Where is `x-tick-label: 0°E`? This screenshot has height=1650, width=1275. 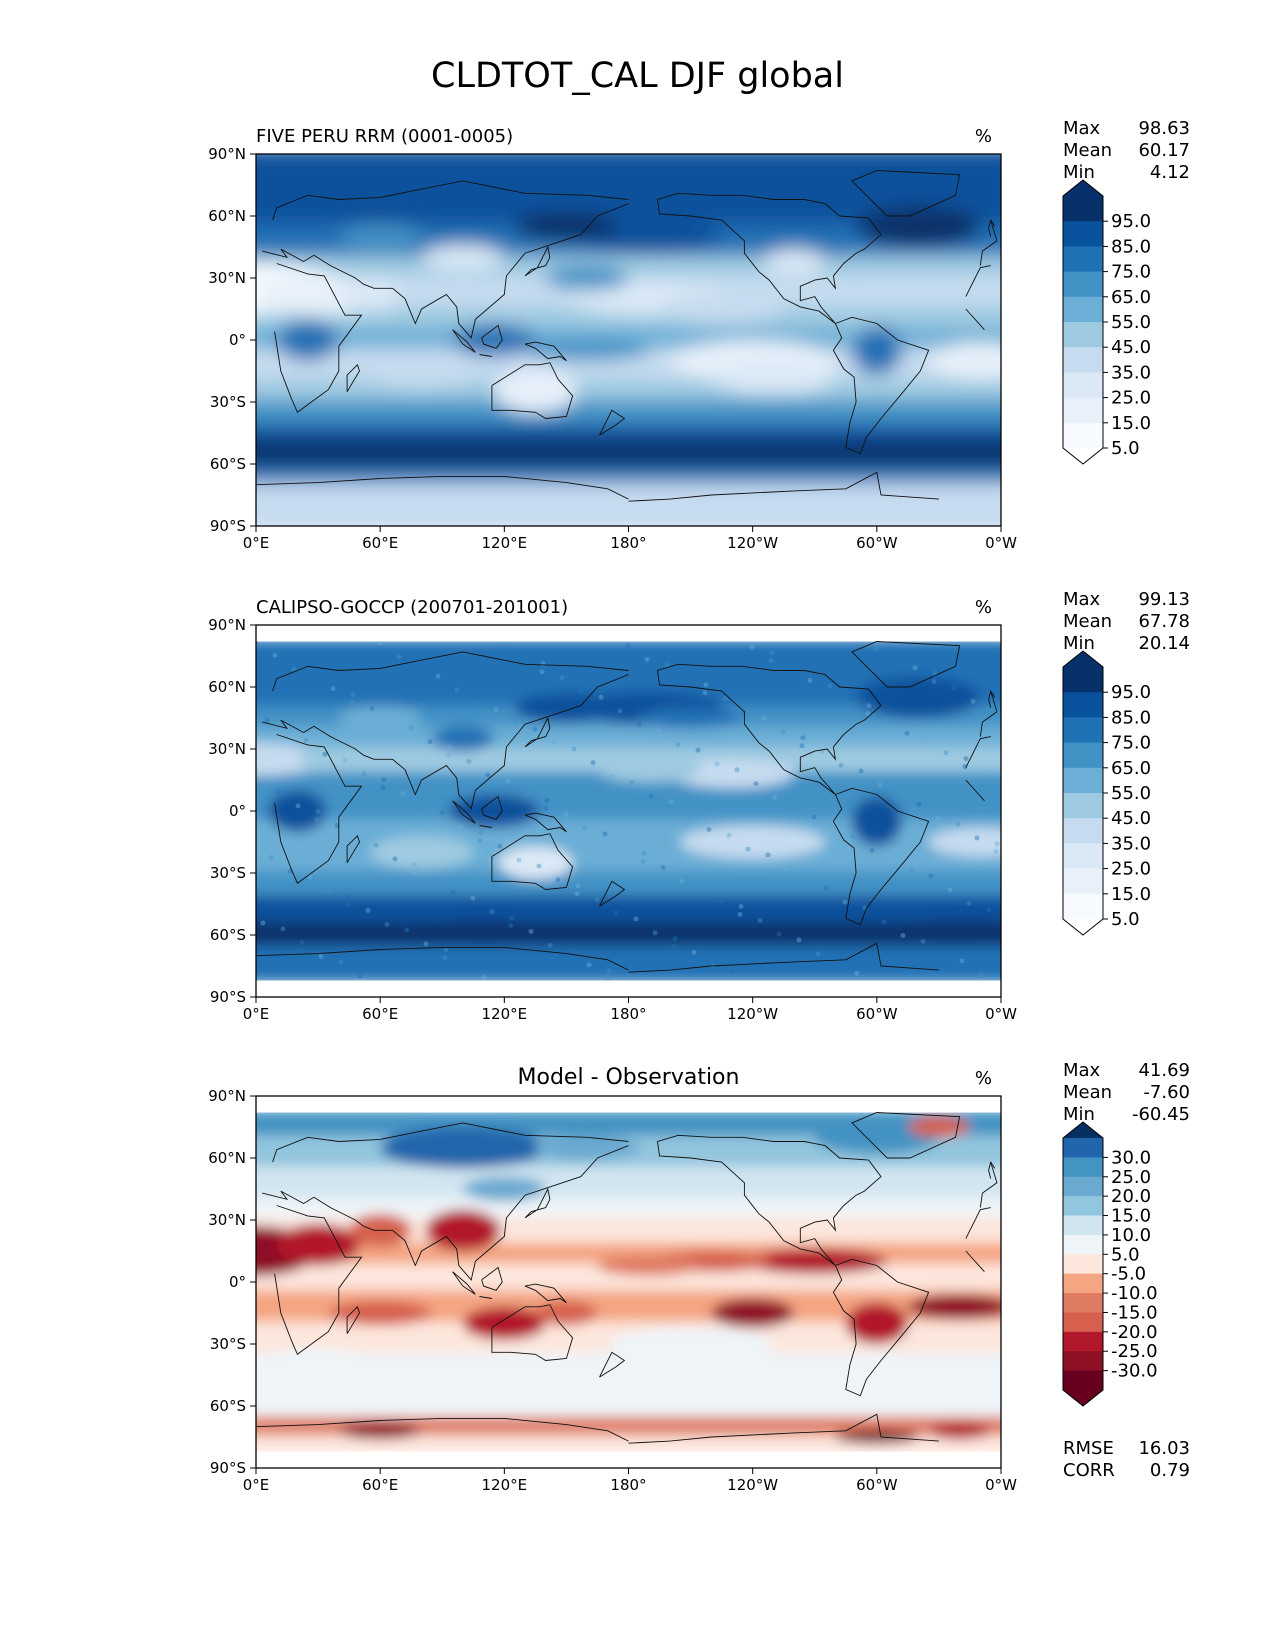
x-tick-label: 0°E is located at coordinates (256, 1014).